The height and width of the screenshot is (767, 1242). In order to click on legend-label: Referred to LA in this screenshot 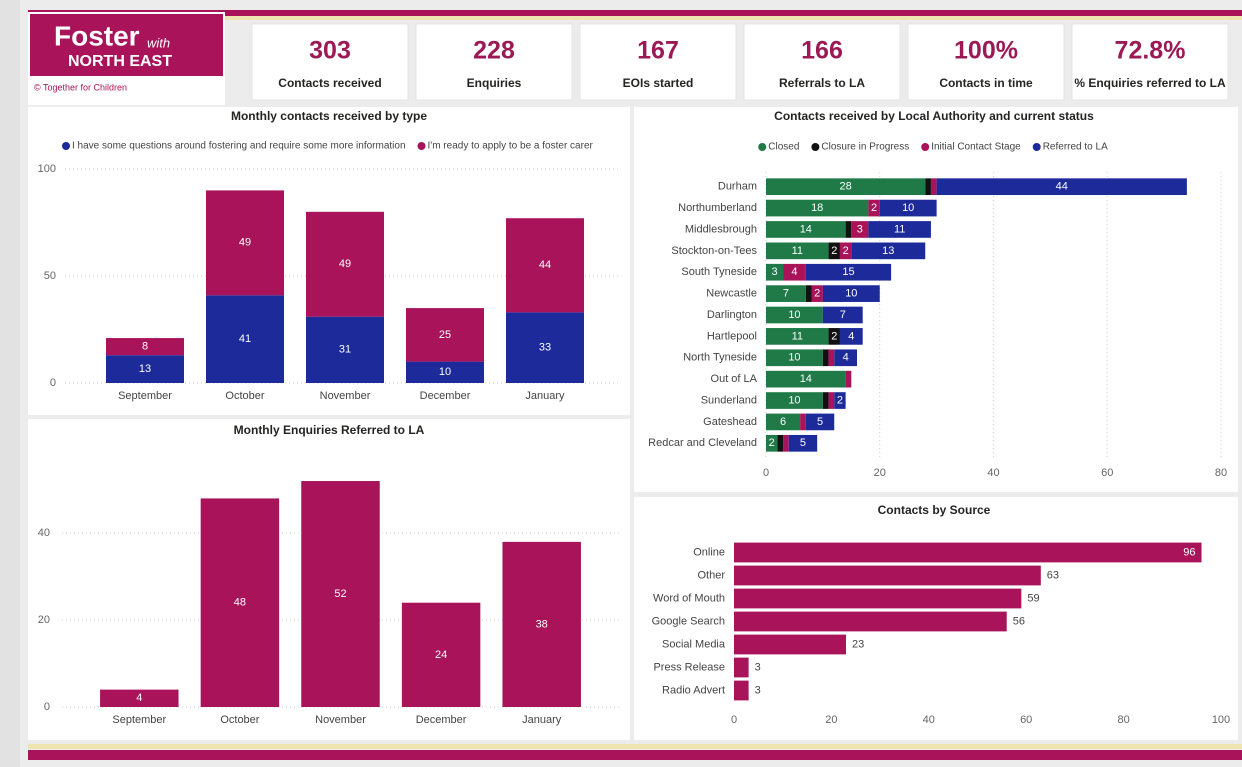, I will do `click(1075, 147)`.